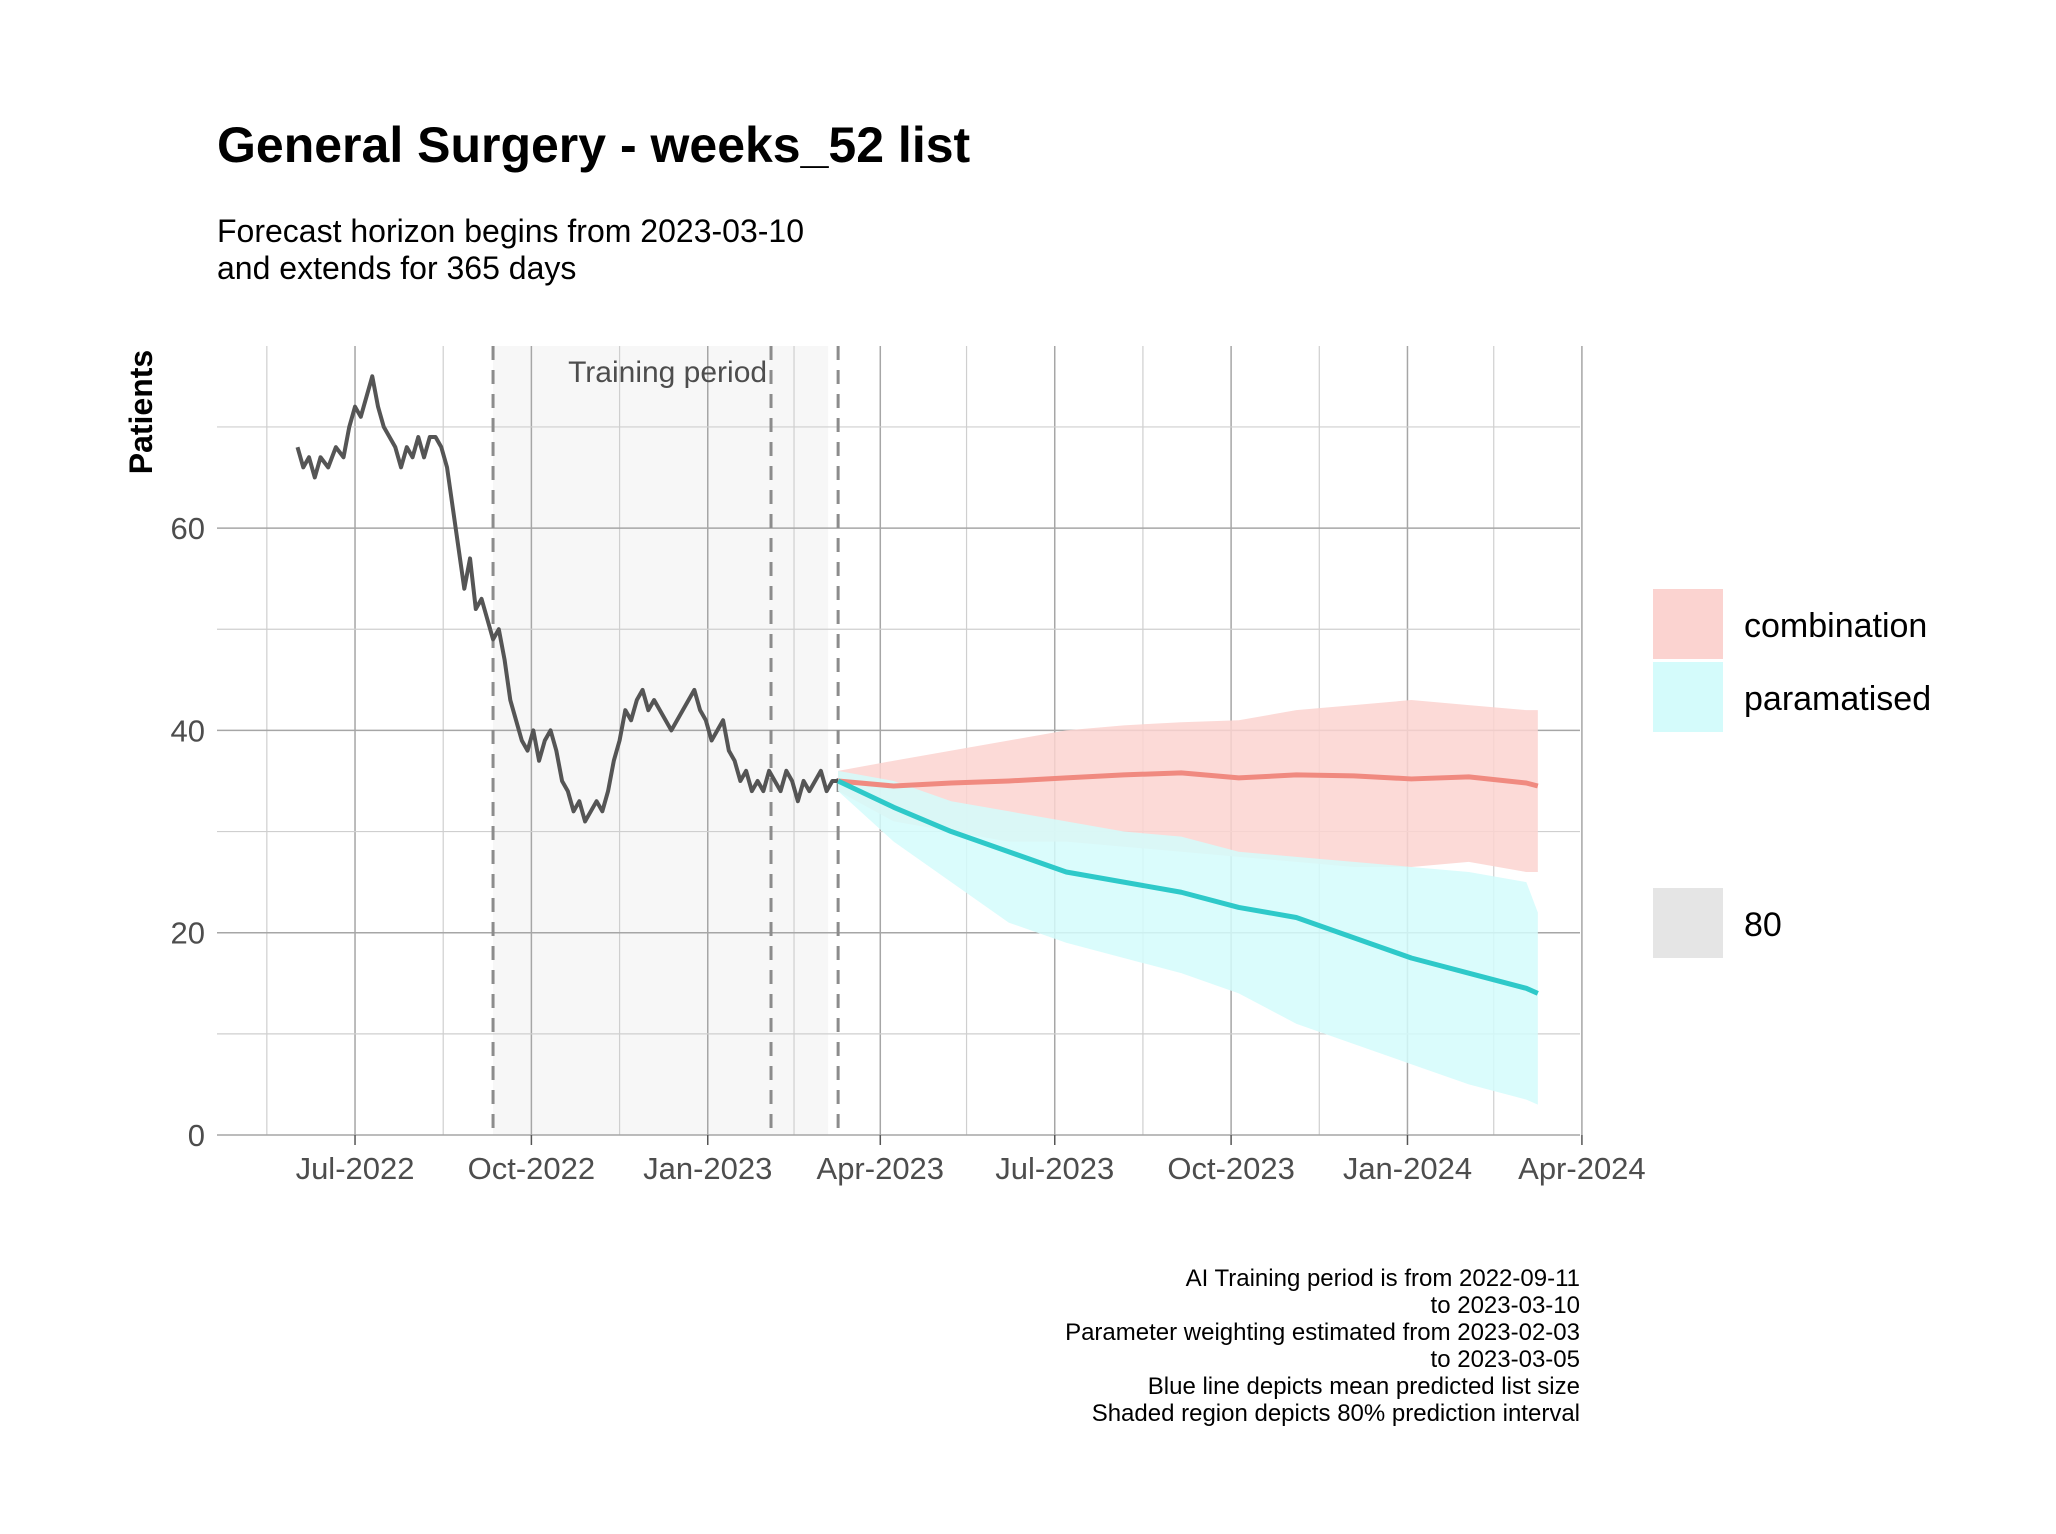 This screenshot has width=2056, height=1534. I want to click on x-tick-label: Jan-2023, so click(707, 1168).